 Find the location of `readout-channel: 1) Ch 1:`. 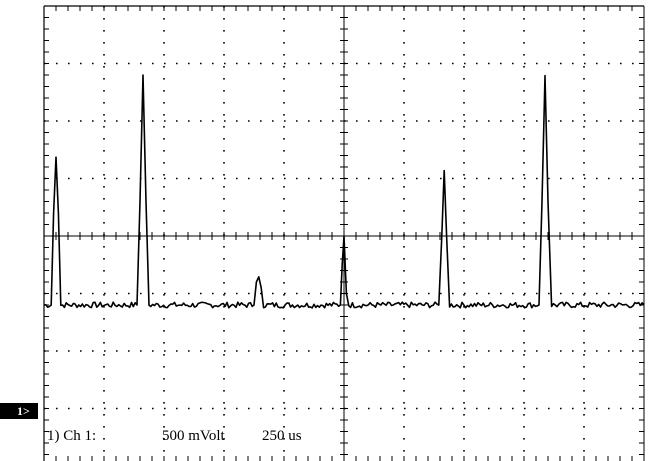

readout-channel: 1) Ch 1: is located at coordinates (71, 436).